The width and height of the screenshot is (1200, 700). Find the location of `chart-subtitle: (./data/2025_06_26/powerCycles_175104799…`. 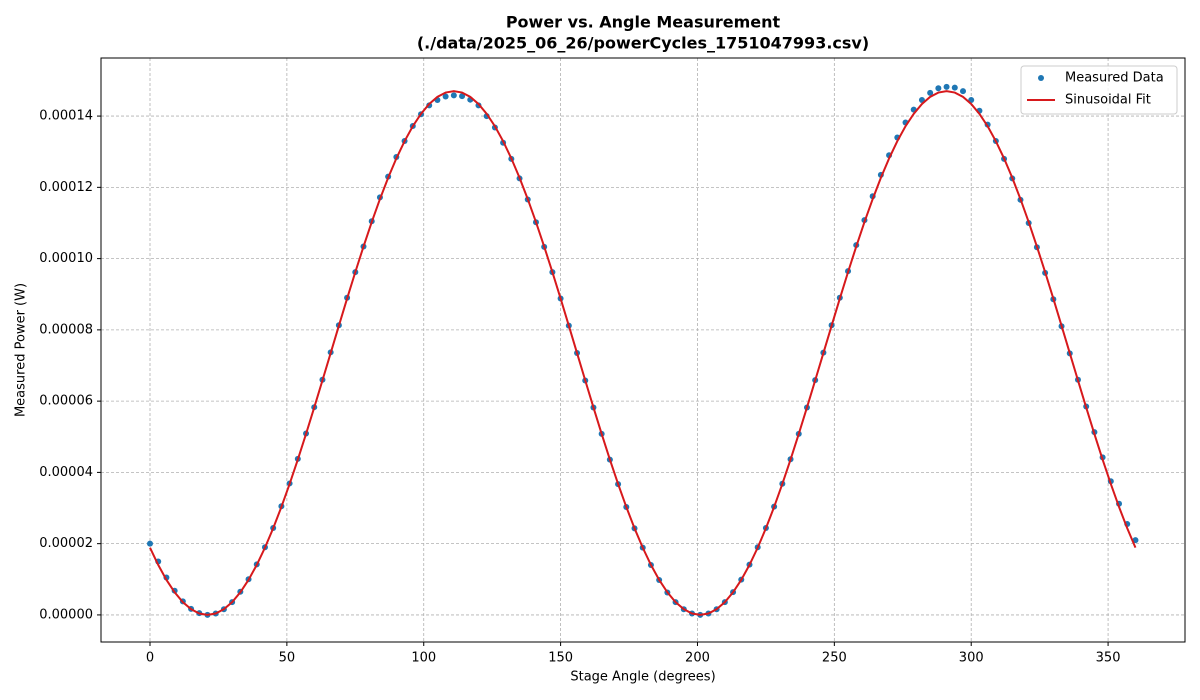

chart-subtitle: (./data/2025_06_26/powerCycles_175104799… is located at coordinates (643, 43).